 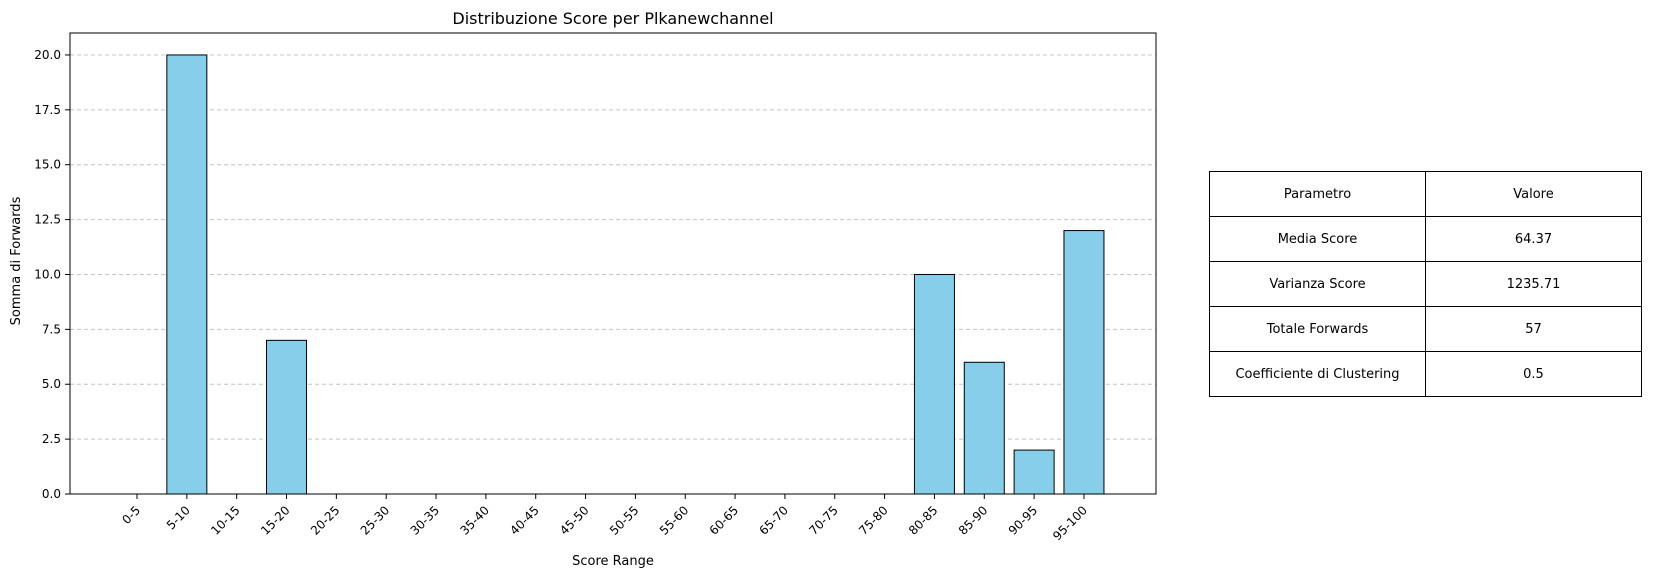 I want to click on table-row: Media Score 64.37, so click(x=1425, y=239).